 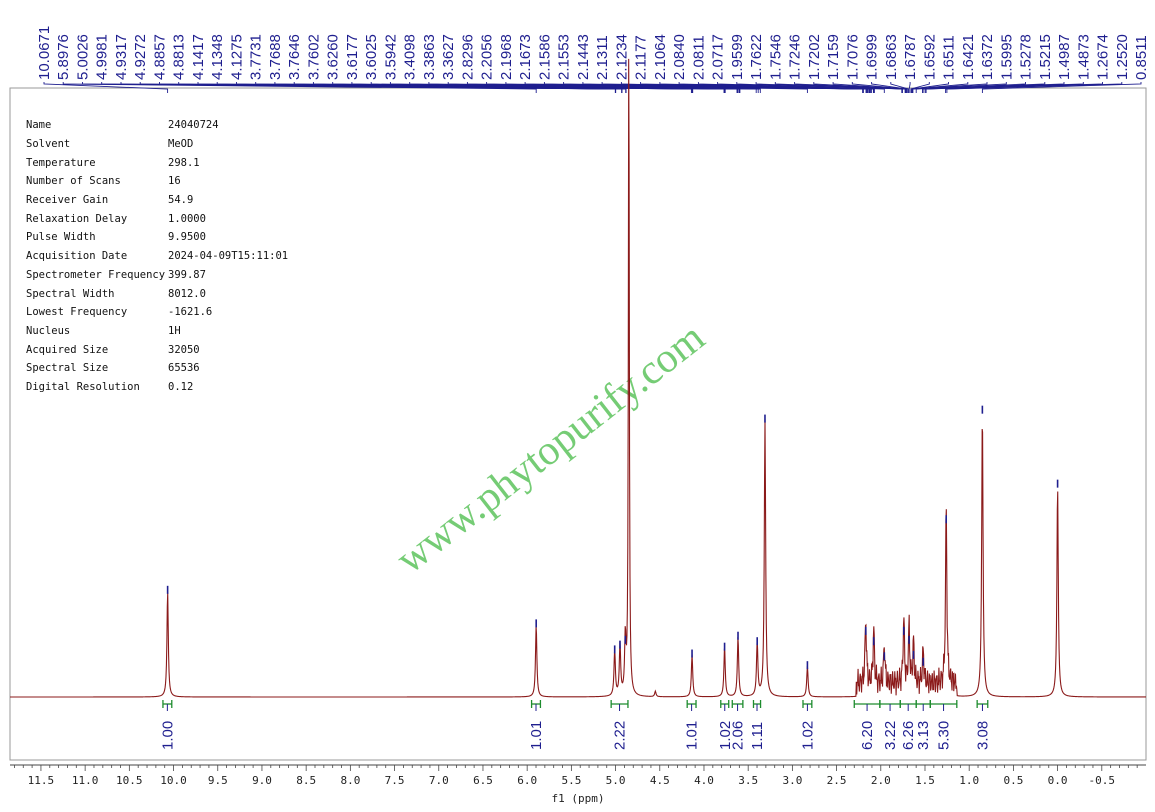 I want to click on peak-label: 2.2056, so click(x=487, y=57).